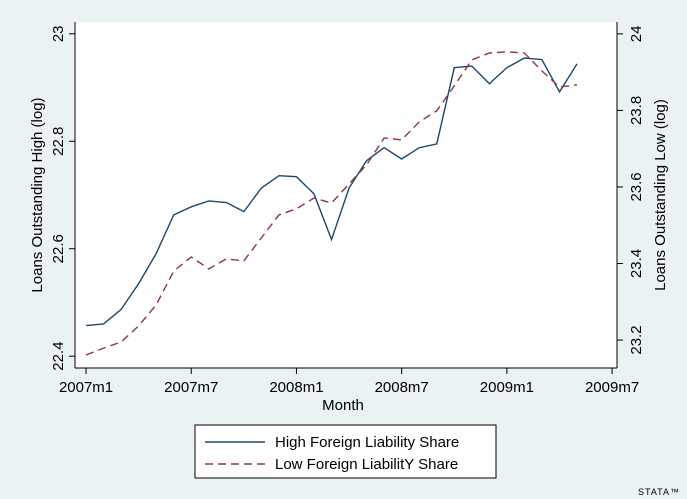 This screenshot has width=687, height=499. Describe the element at coordinates (191, 387) in the screenshot. I see `x-tick-label: 2007m7` at that location.